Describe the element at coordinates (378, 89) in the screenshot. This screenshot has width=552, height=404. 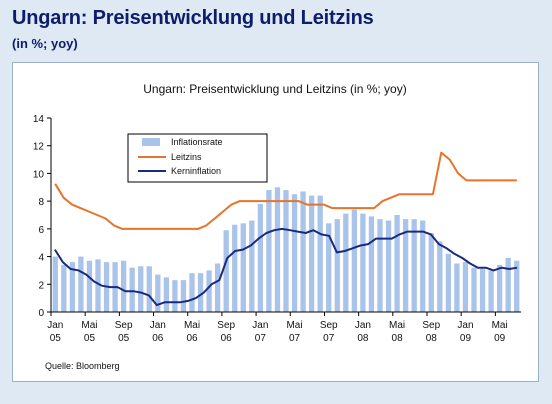
I see `chart-title-suffix: (in %; yoy)` at that location.